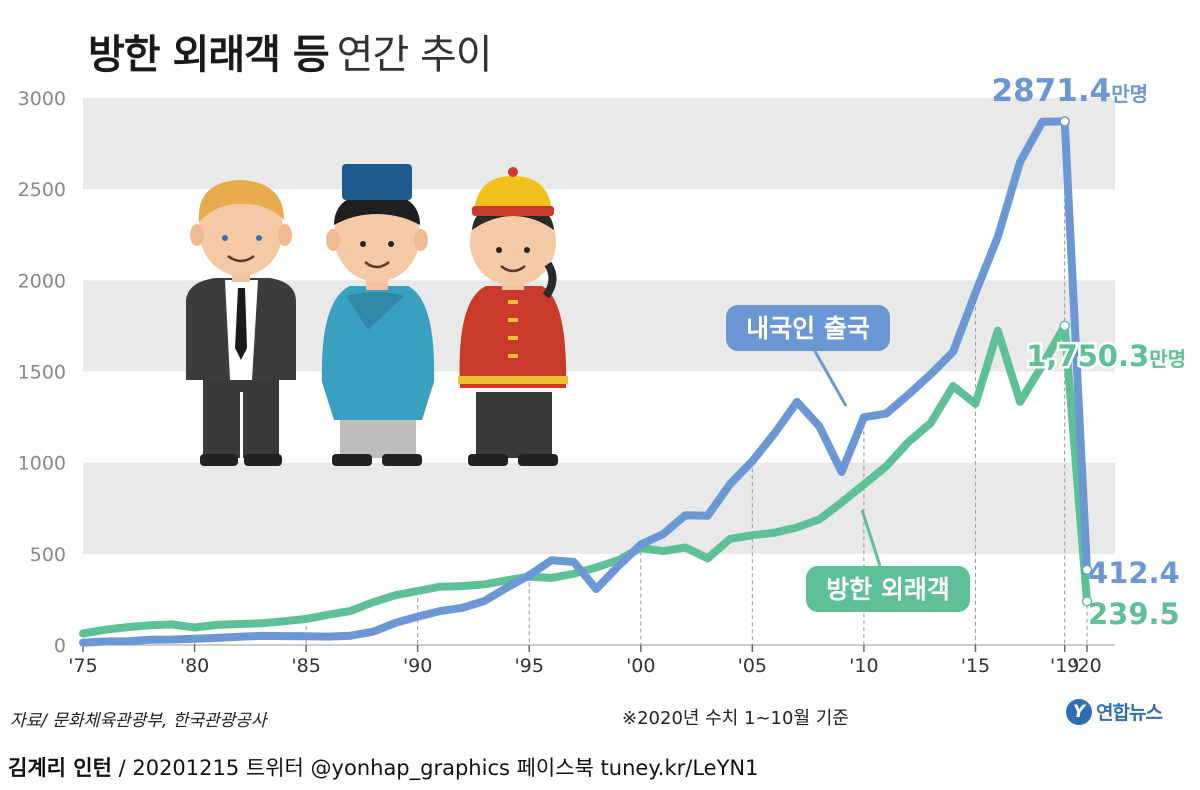  I want to click on person-suit-icon, so click(241, 323).